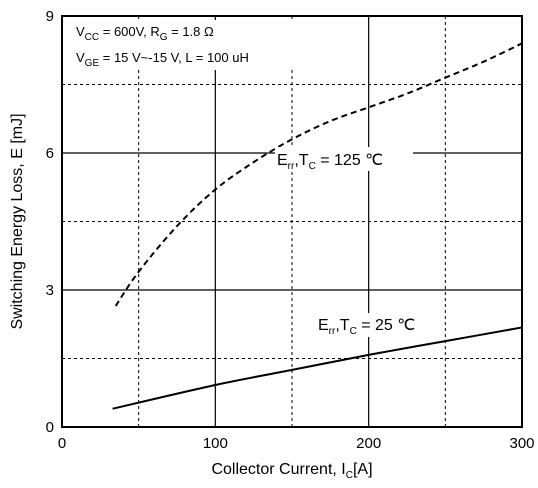 This screenshot has width=538, height=488. What do you see at coordinates (291, 471) in the screenshot?
I see `x-axis-title: Collector Current, IC[A]` at bounding box center [291, 471].